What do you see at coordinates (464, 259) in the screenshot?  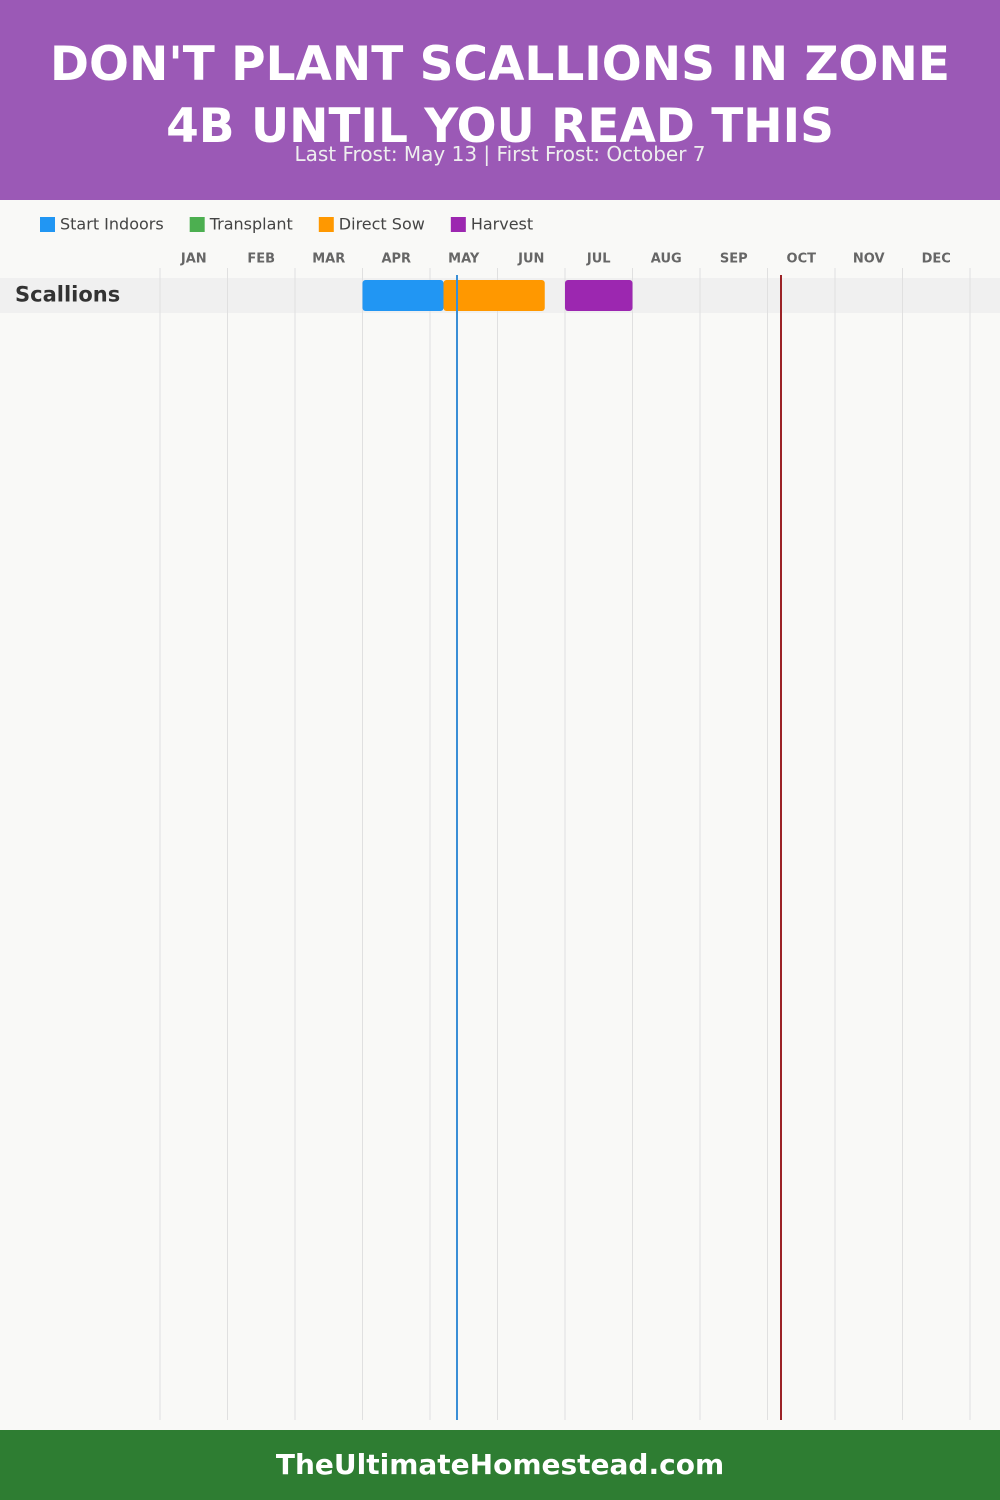 I see `month-label: MAY` at bounding box center [464, 259].